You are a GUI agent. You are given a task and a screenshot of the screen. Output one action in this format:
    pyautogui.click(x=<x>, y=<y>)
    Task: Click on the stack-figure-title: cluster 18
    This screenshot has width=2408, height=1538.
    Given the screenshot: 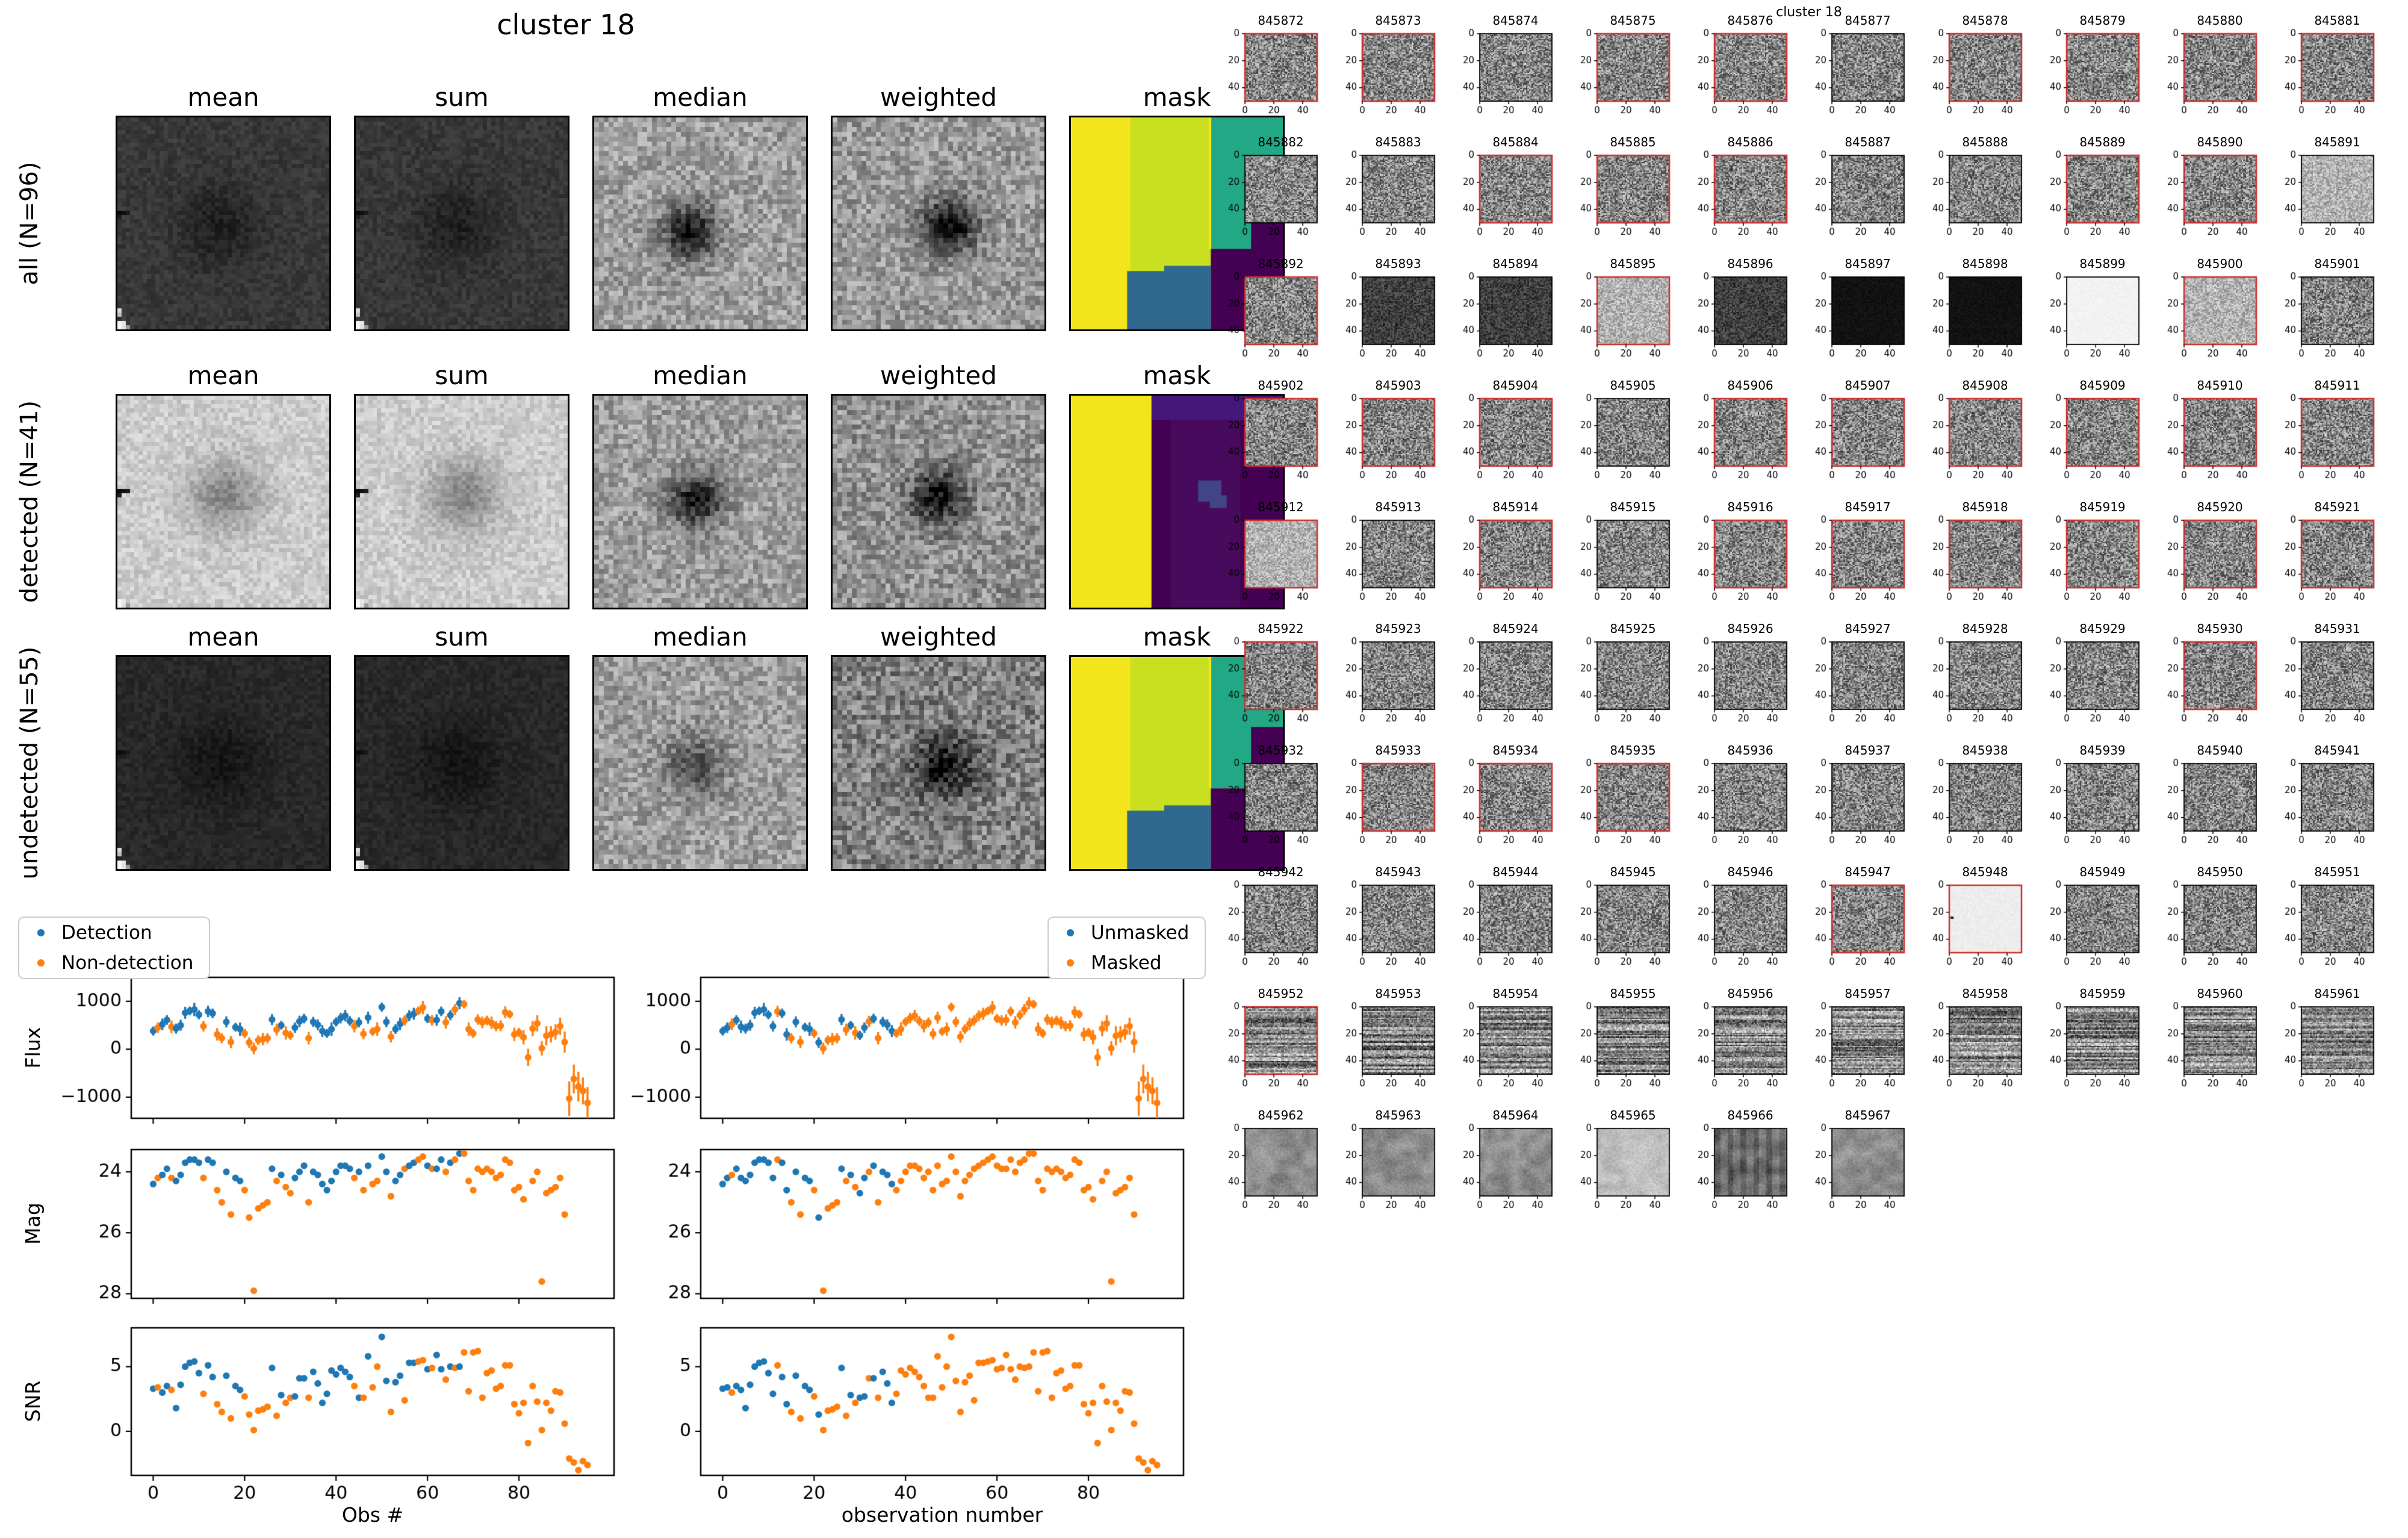 What is the action you would take?
    pyautogui.click(x=566, y=24)
    